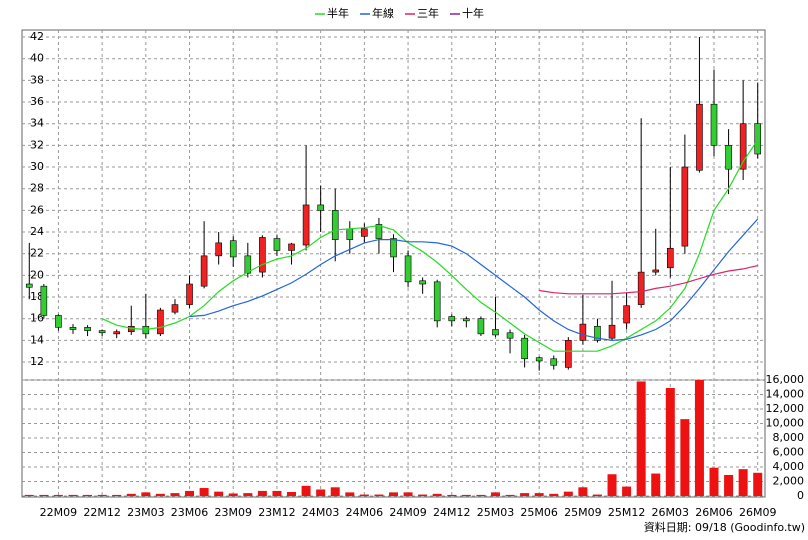 This screenshot has width=808, height=540. What do you see at coordinates (321, 512) in the screenshot?
I see `x-tick-label: 24M03` at bounding box center [321, 512].